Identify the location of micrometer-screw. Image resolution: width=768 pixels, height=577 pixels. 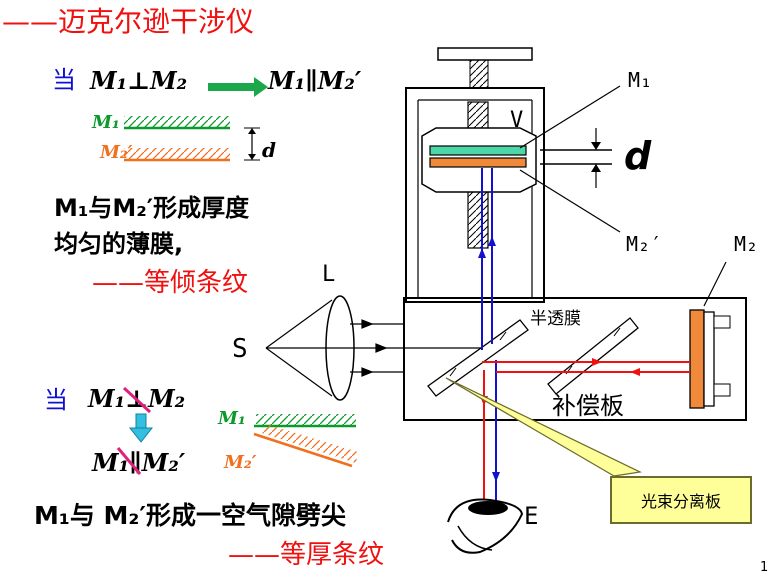
(485, 68).